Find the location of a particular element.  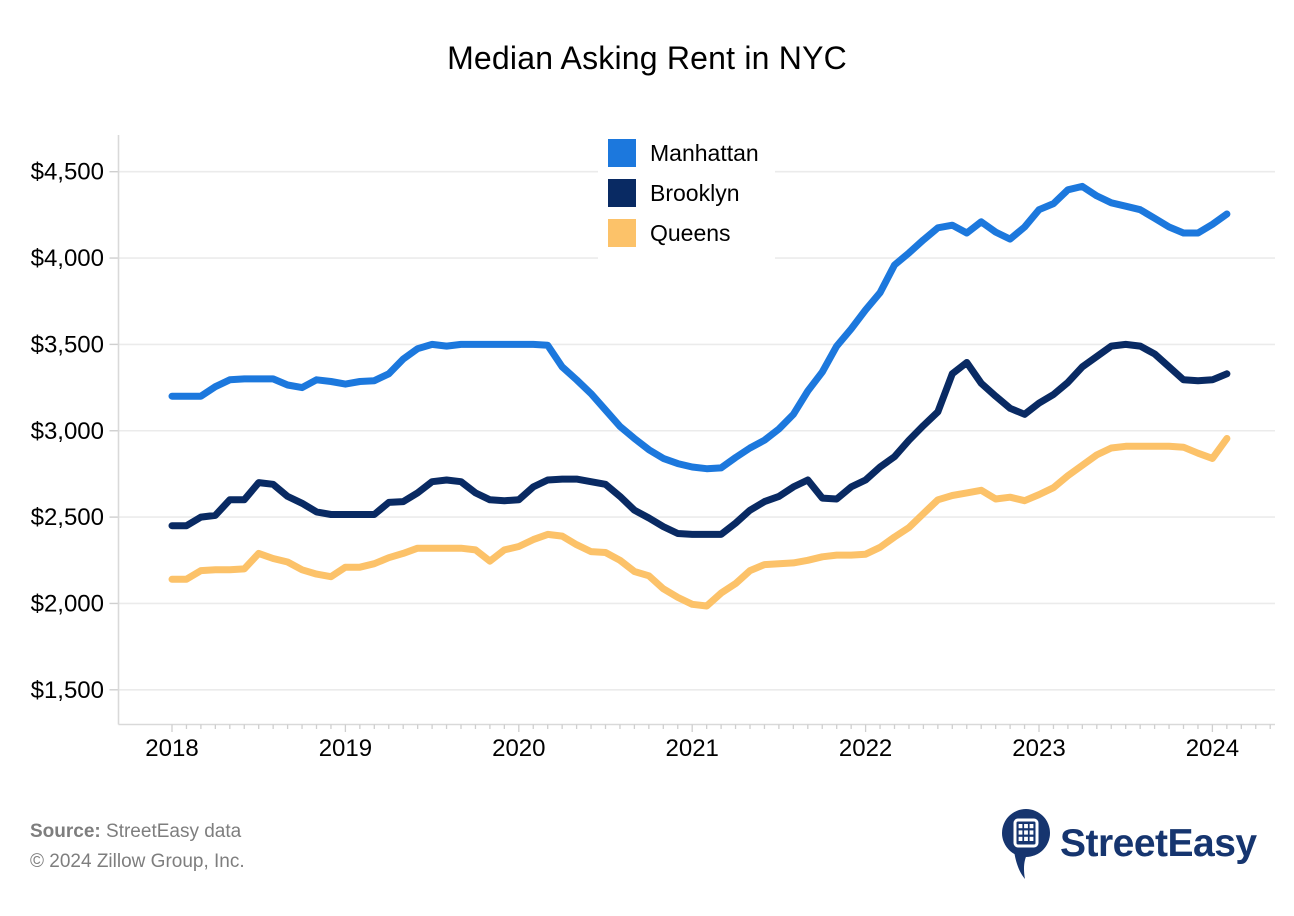

queens-color-swatch is located at coordinates (622, 233).